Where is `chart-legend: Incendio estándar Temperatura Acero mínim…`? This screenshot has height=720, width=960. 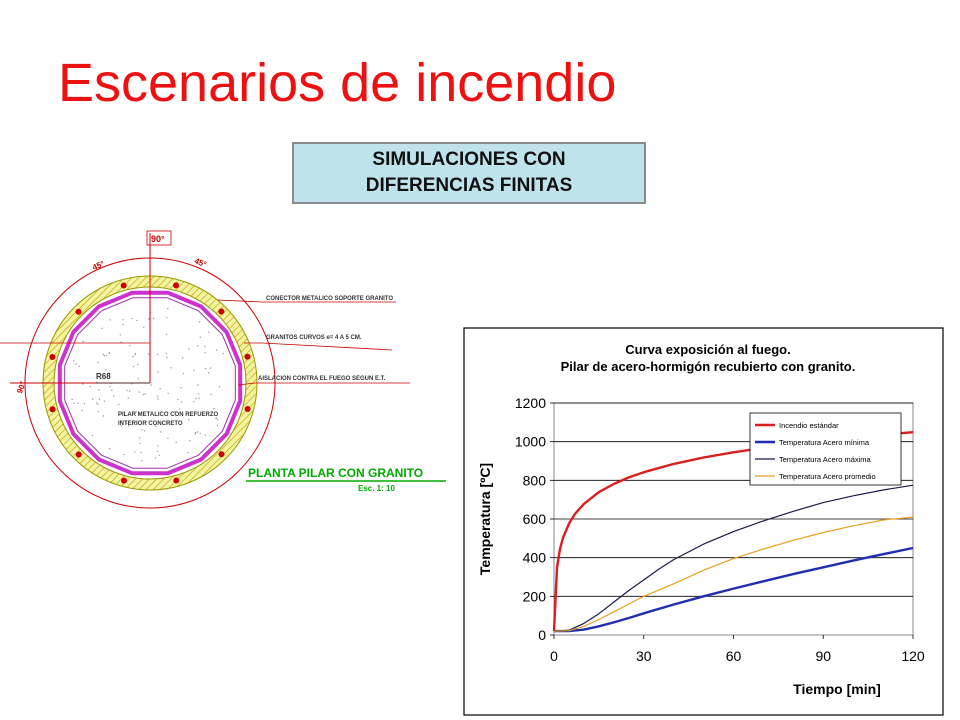 chart-legend: Incendio estándar Temperatura Acero mínim… is located at coordinates (825, 449).